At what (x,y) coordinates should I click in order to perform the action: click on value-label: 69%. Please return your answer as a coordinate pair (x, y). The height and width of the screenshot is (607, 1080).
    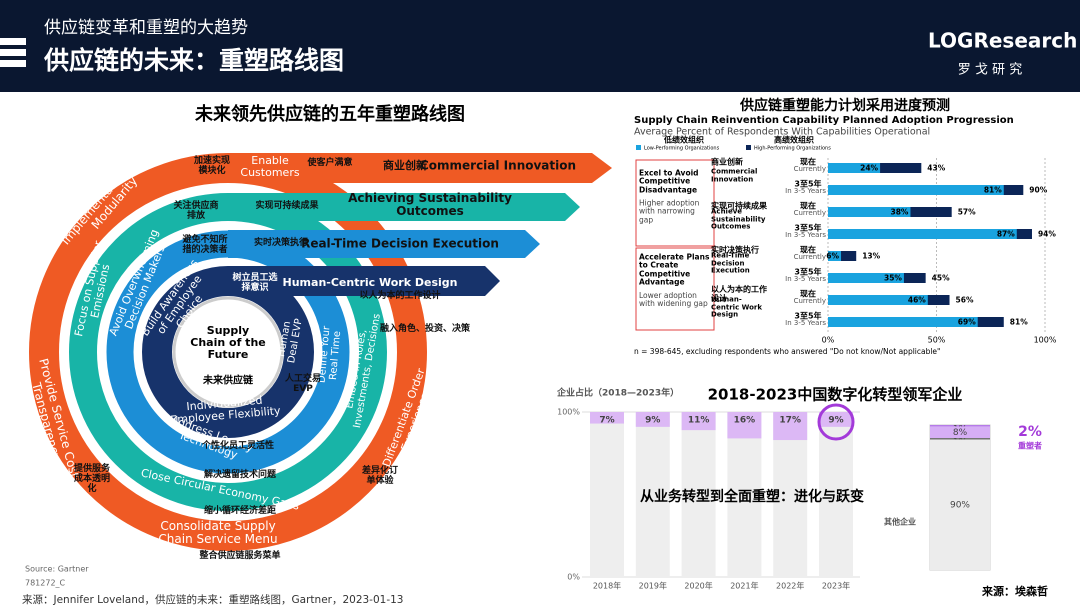
    Looking at the image, I should click on (967, 322).